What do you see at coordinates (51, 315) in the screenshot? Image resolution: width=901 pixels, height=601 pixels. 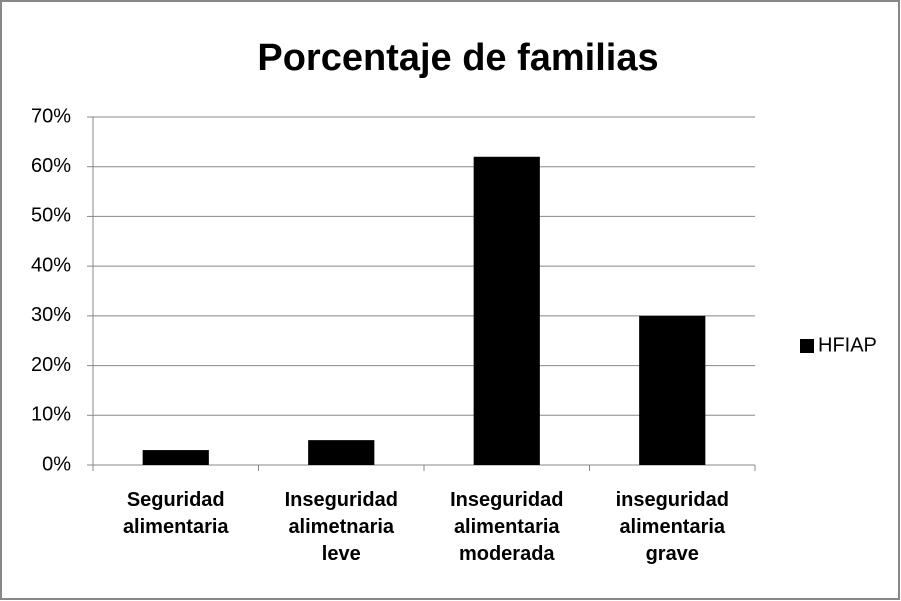 I see `y-tick-label: 30%` at bounding box center [51, 315].